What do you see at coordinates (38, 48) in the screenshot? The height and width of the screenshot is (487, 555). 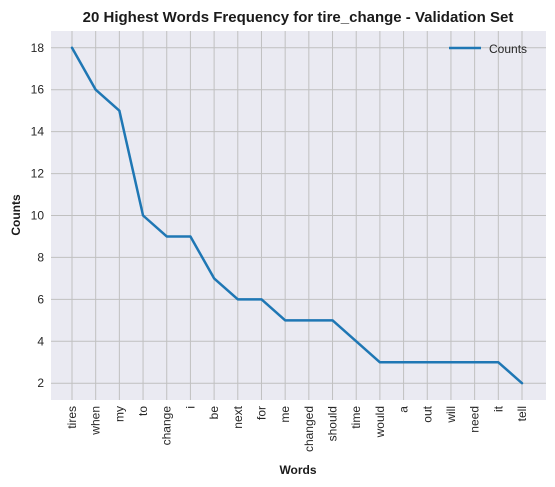 I see `y-tick-label: 18` at bounding box center [38, 48].